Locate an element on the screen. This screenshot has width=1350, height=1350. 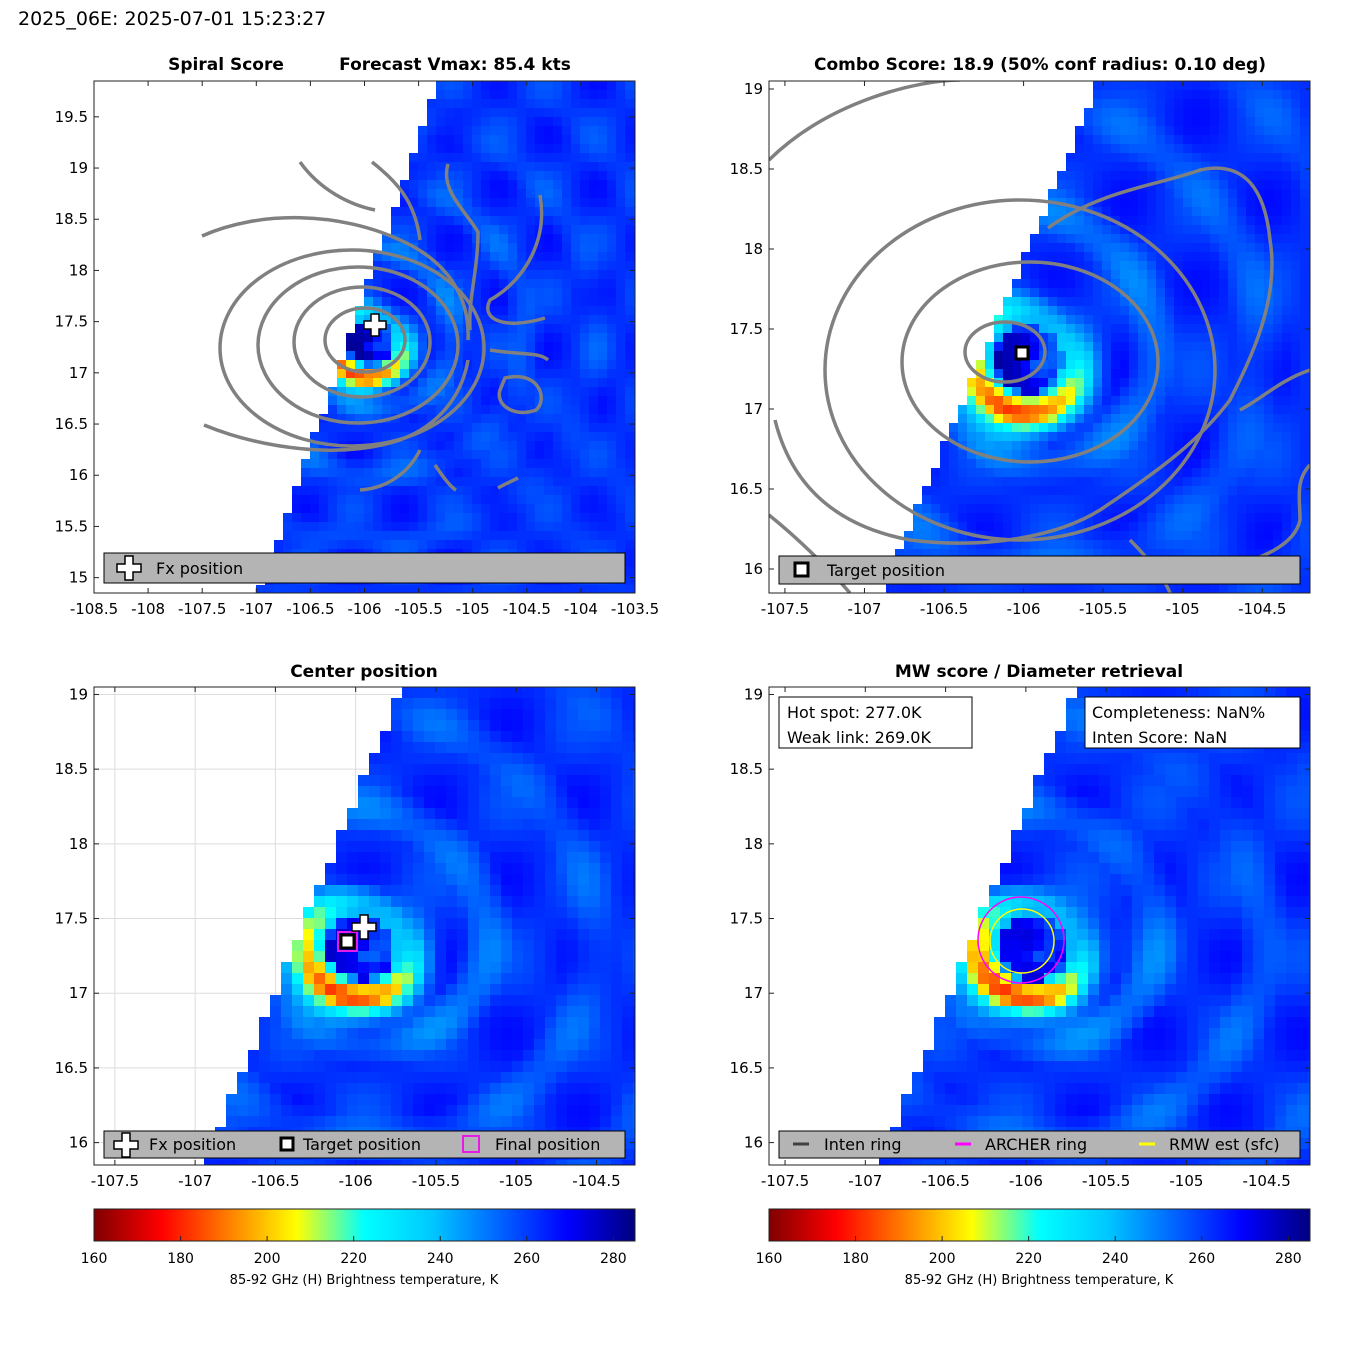
target-legend-icon is located at coordinates (801, 569).